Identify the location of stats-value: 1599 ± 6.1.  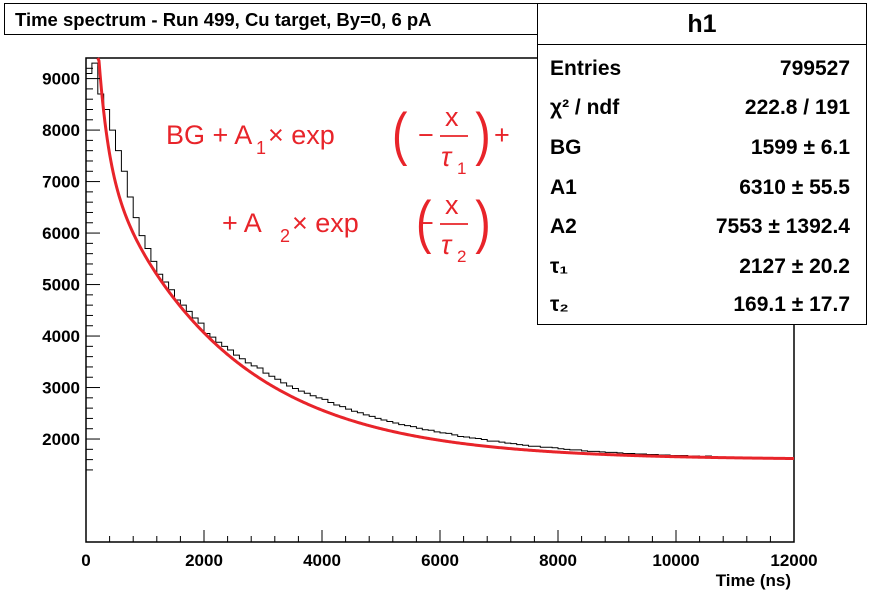
(800, 147).